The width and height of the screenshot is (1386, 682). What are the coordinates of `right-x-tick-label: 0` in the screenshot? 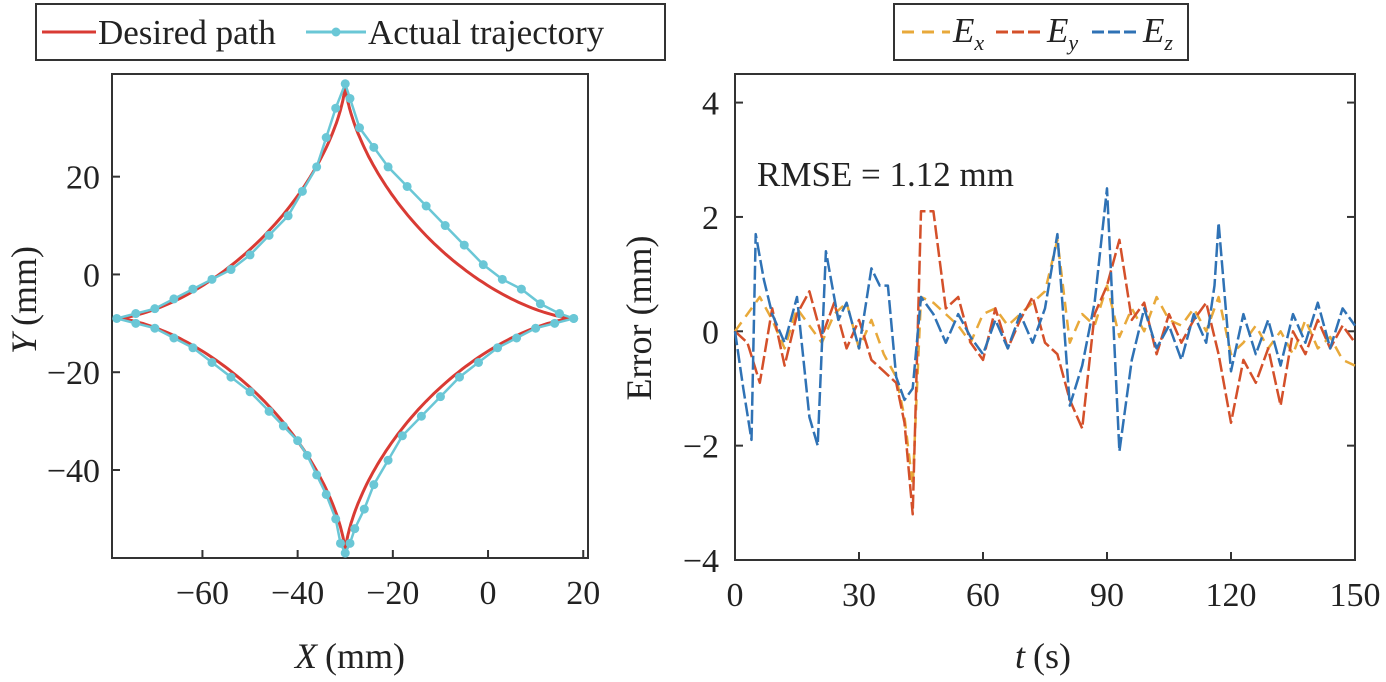 It's located at (735, 595).